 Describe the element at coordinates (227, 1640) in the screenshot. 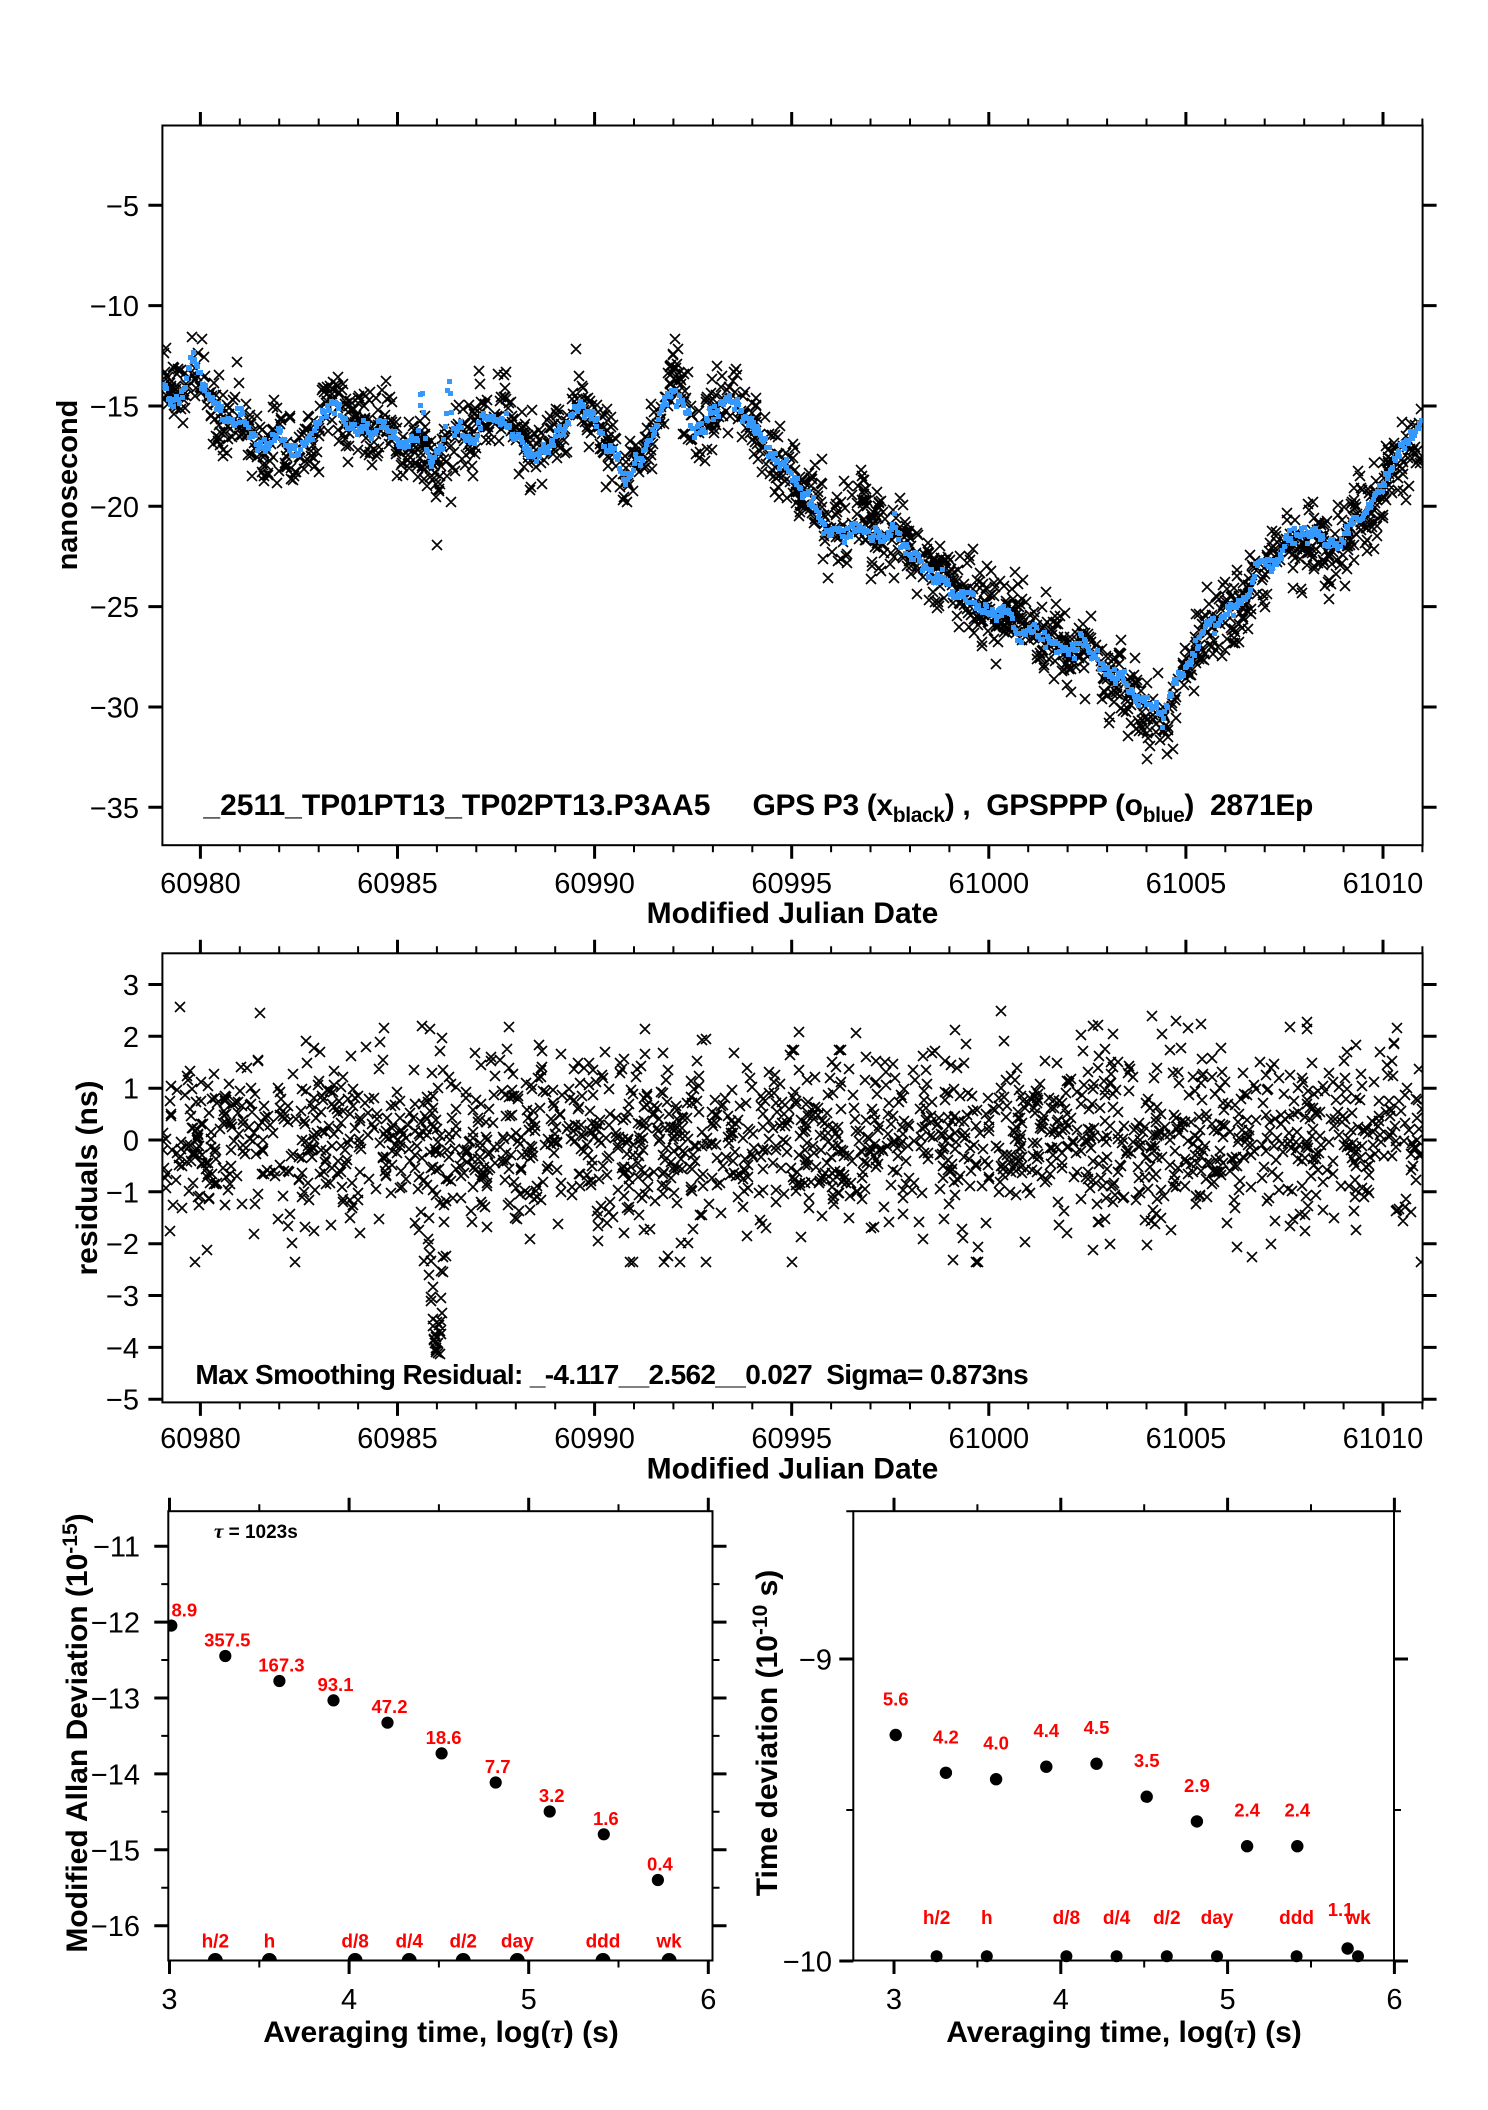

I see `svg-text: 357.5` at that location.